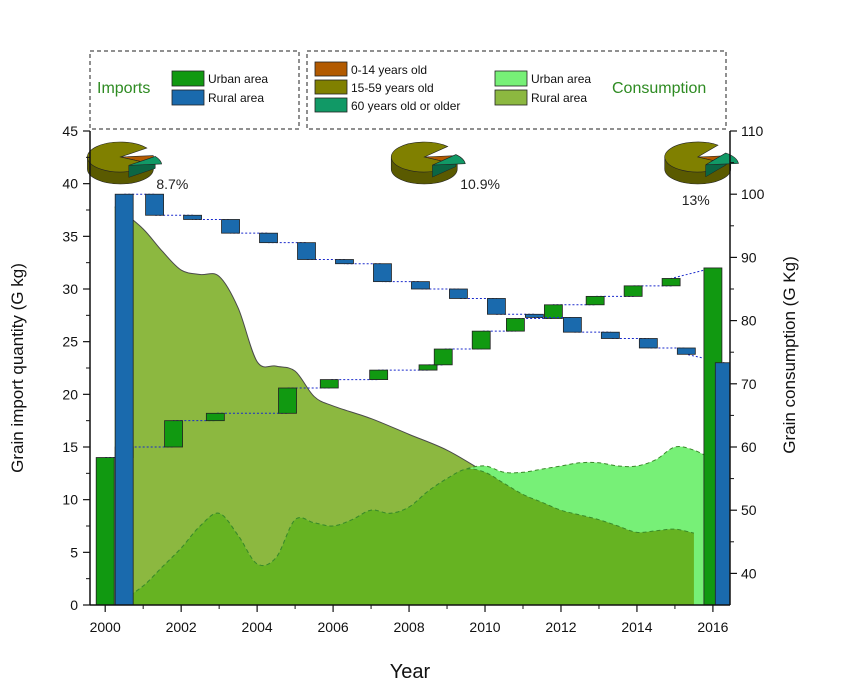 The image size is (860, 698). Describe the element at coordinates (408, 627) in the screenshot. I see `x-tick-label: 2008` at that location.